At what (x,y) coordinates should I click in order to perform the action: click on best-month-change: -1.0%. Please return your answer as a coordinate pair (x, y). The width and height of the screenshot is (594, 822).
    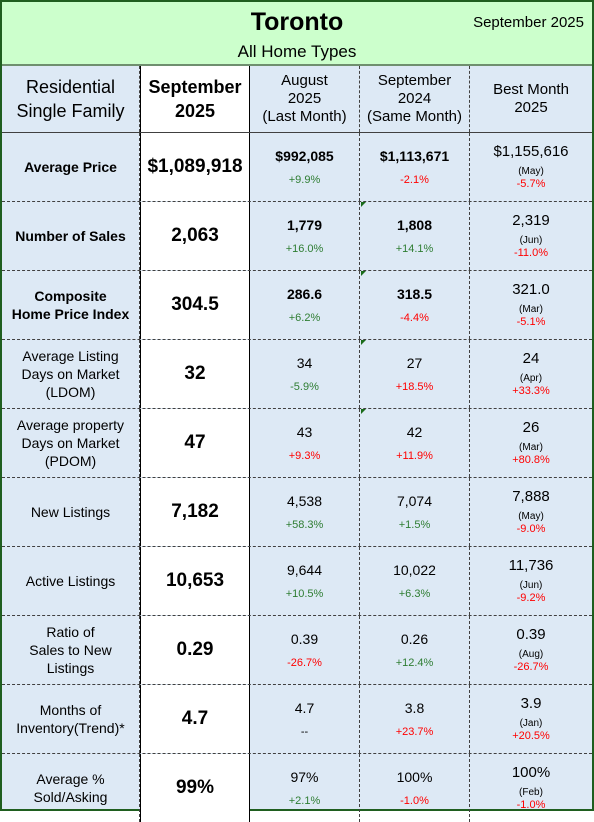
    Looking at the image, I should click on (531, 805).